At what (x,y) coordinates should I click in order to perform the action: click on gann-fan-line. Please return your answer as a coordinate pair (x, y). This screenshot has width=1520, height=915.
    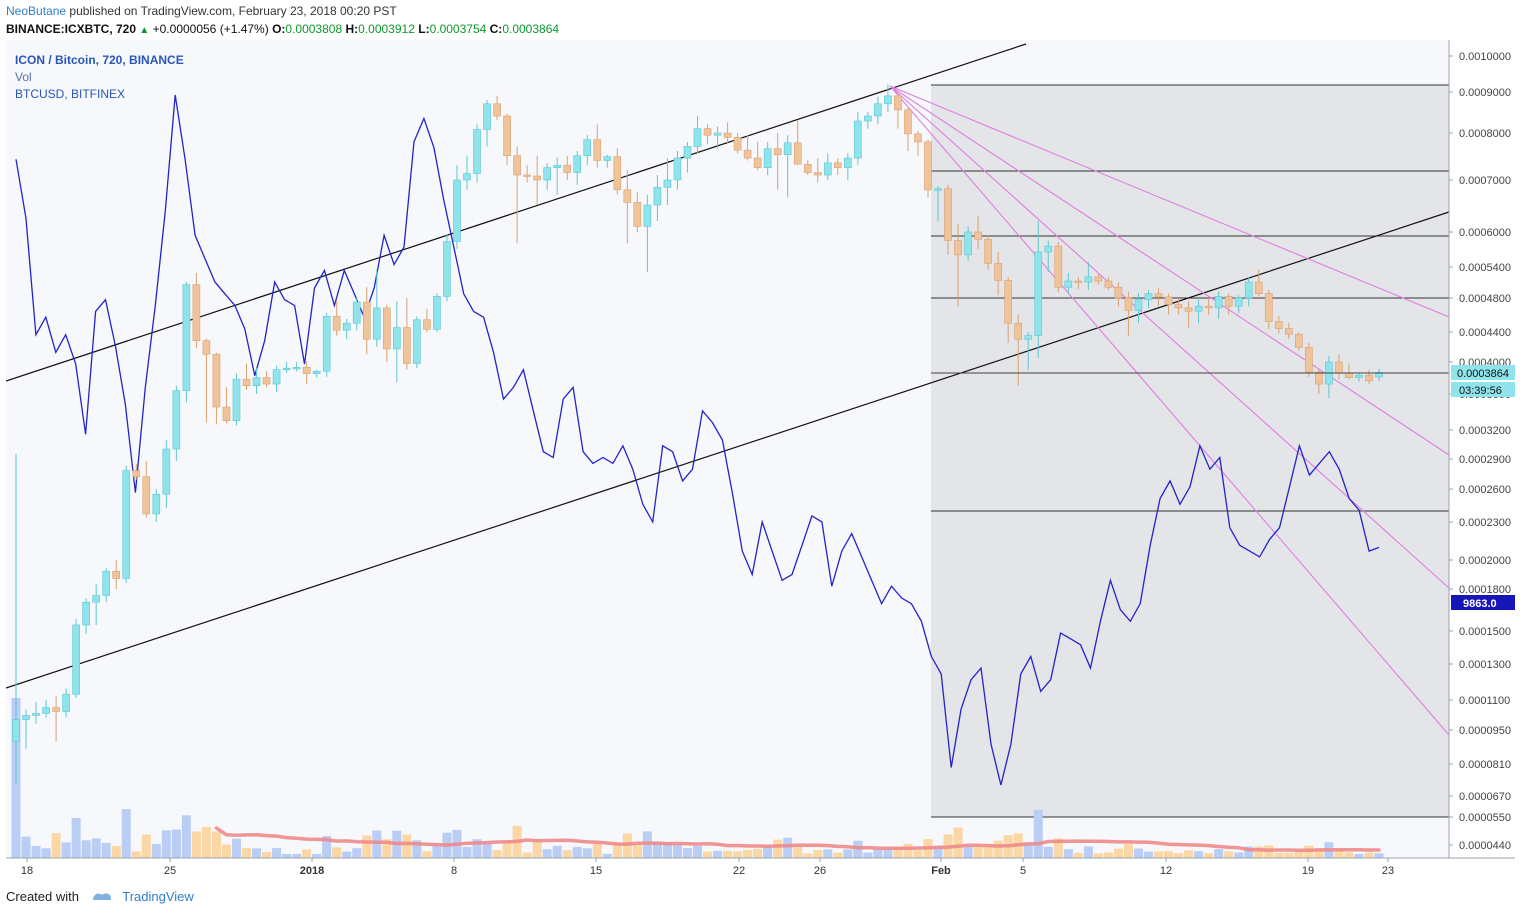
    Looking at the image, I should click on (1169, 270).